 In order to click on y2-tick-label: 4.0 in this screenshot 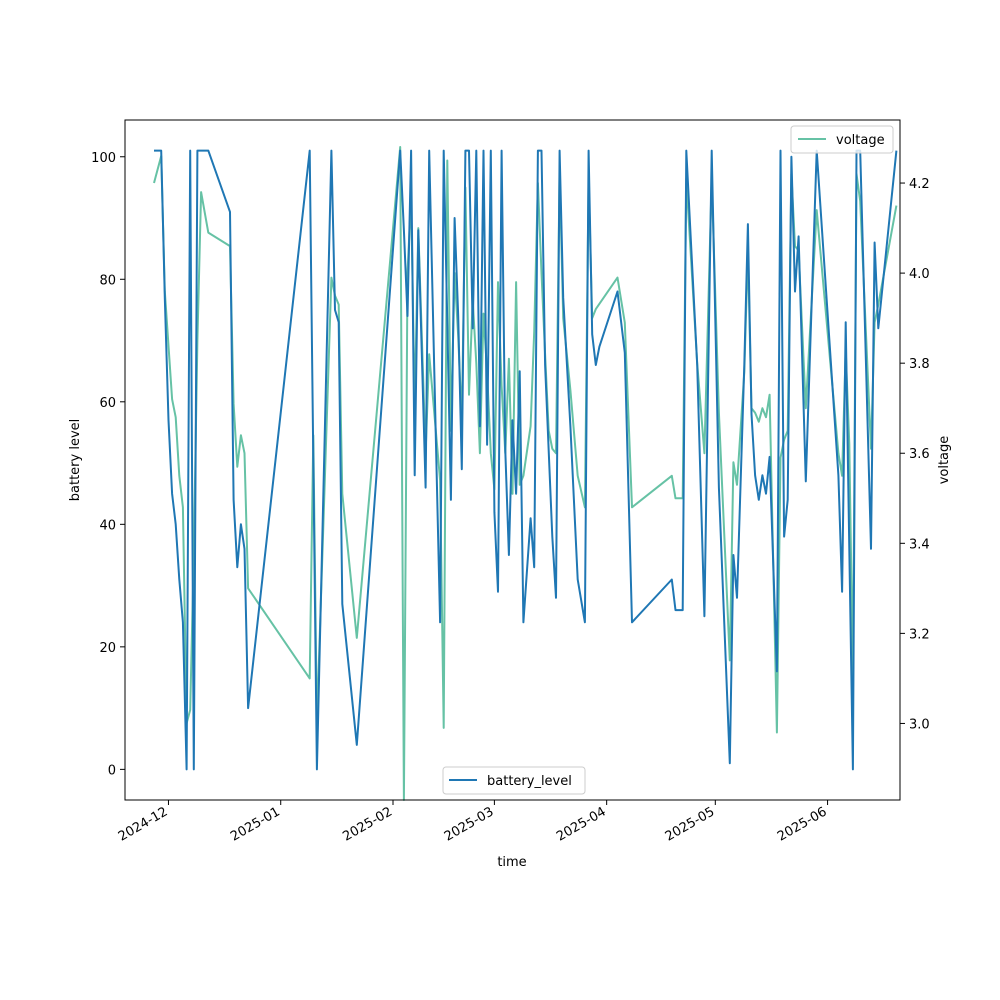, I will do `click(919, 274)`.